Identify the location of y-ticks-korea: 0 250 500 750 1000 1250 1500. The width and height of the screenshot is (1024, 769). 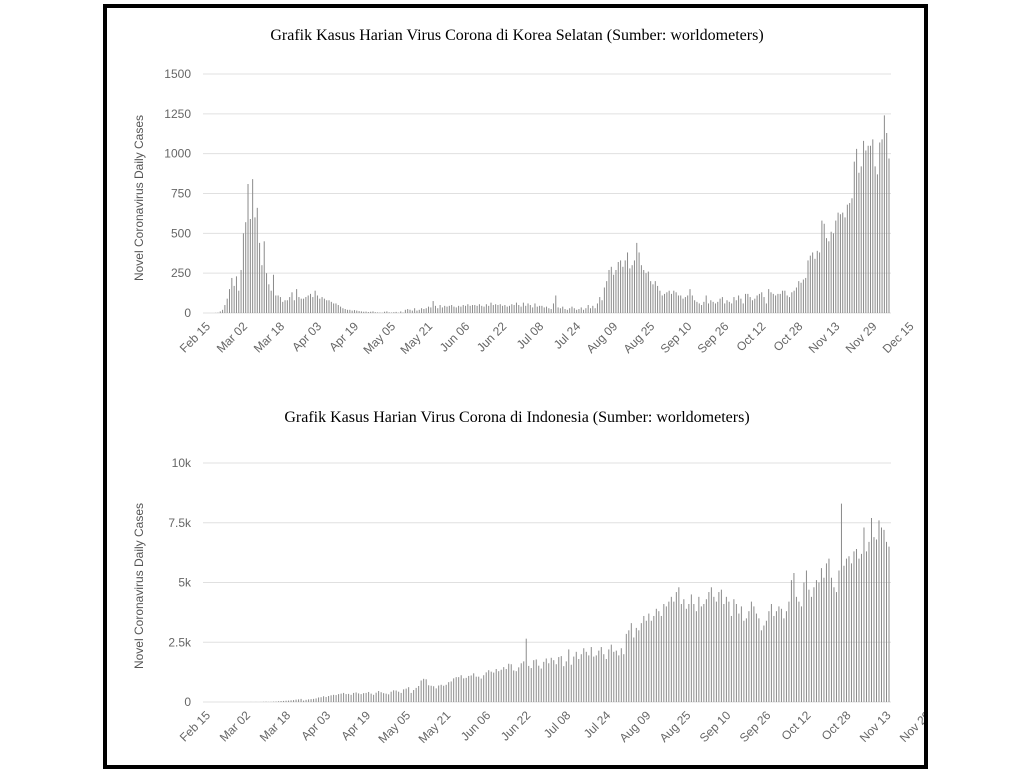
(177, 193).